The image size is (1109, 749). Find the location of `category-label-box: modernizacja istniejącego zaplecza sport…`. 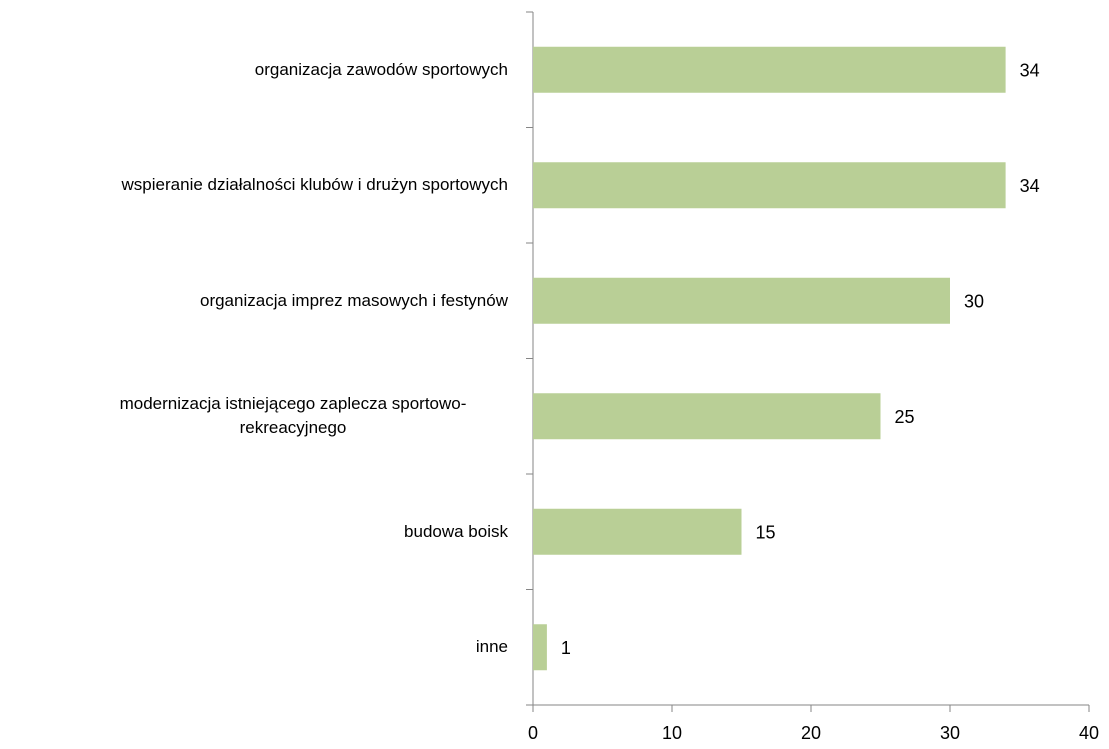

category-label-box: modernizacja istniejącego zaplecza sport… is located at coordinates (293, 416).